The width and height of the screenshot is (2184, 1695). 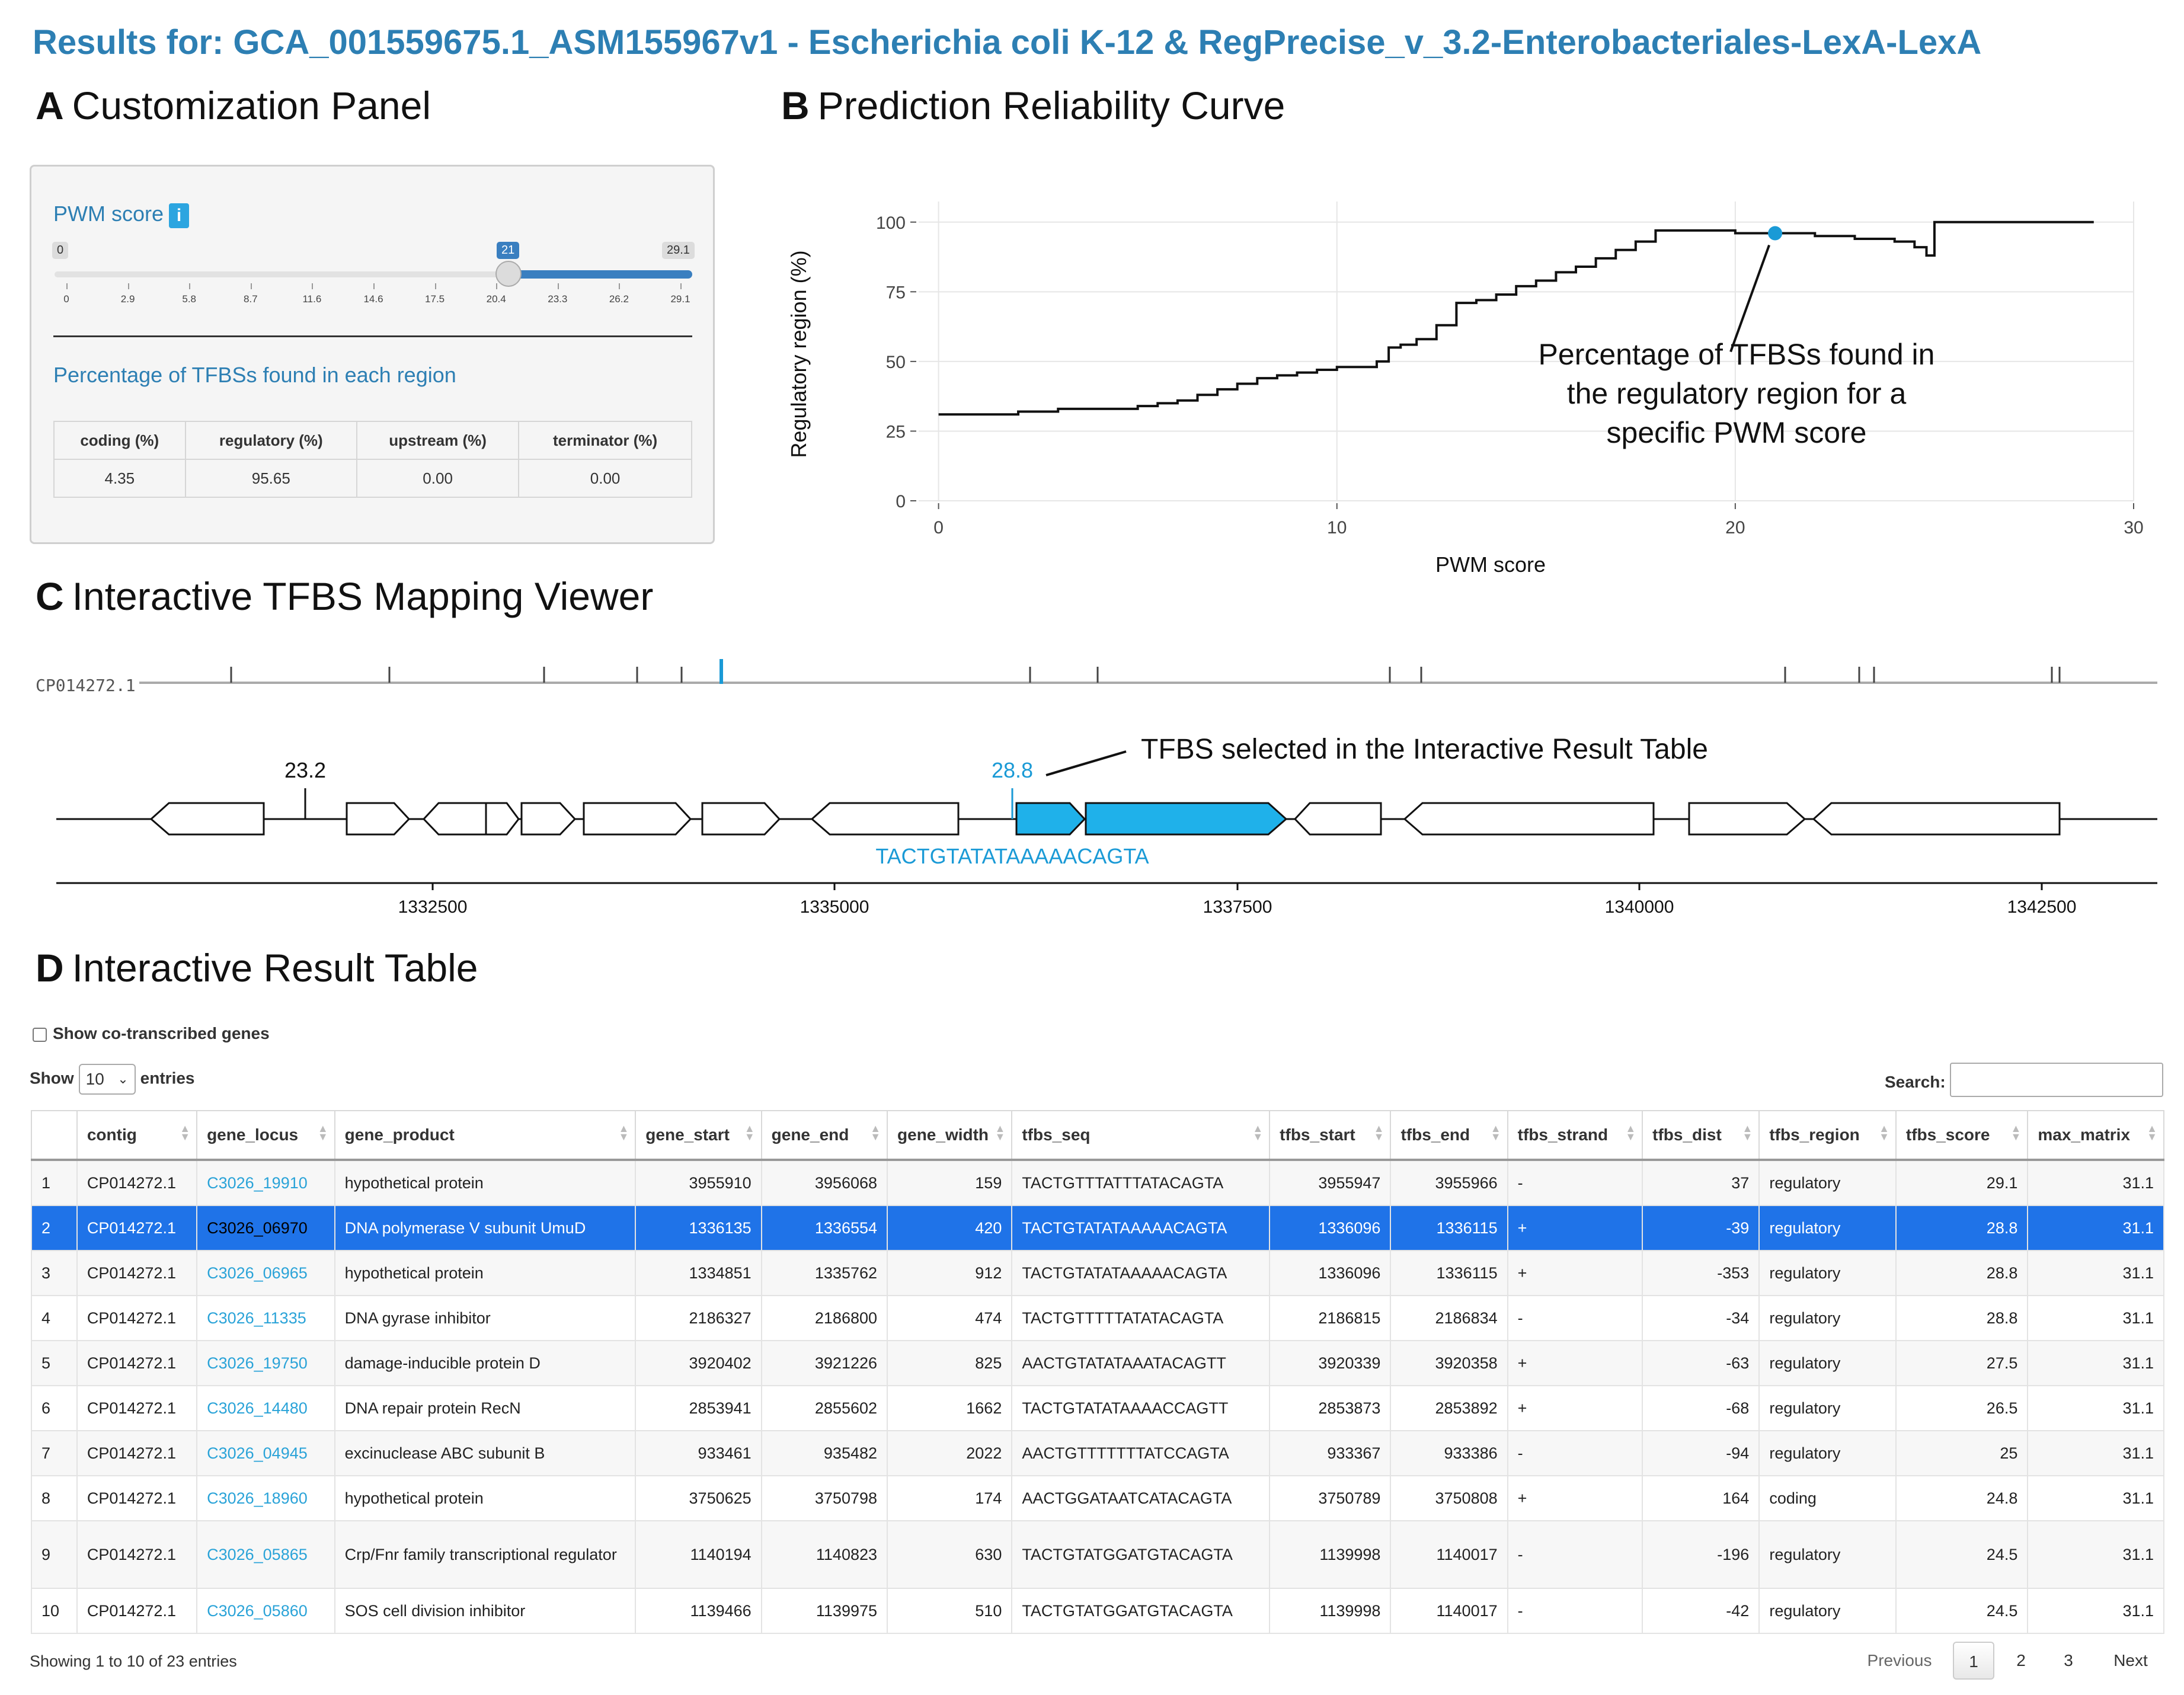 I want to click on cell-gene-locus: C3026_19910, so click(x=265, y=1182).